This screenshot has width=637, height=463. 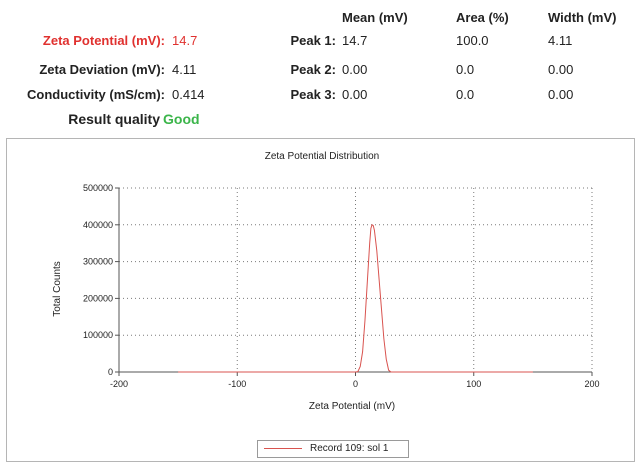 I want to click on zeta-potential-label: Zeta Potential (mV):, so click(x=103, y=40).